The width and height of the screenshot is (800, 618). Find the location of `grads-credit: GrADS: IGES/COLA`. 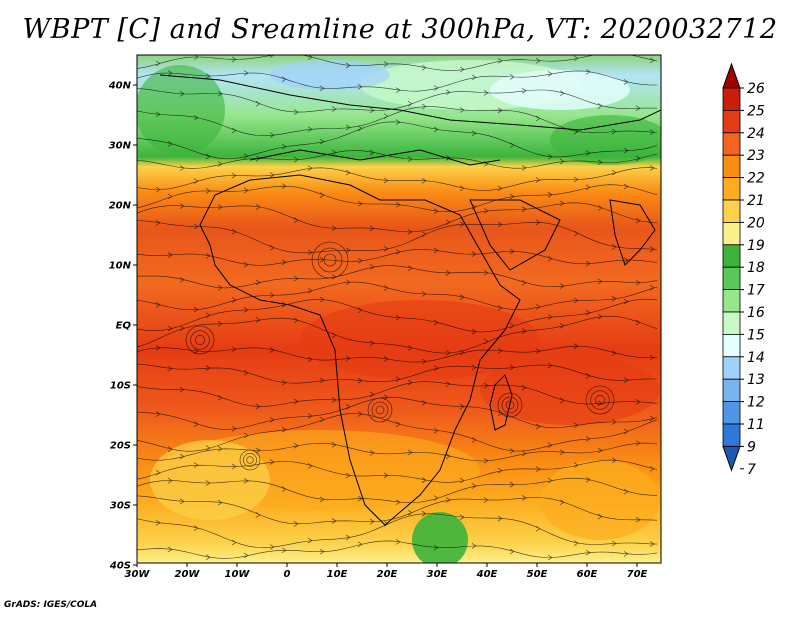

grads-credit: GrADS: IGES/COLA is located at coordinates (51, 605).